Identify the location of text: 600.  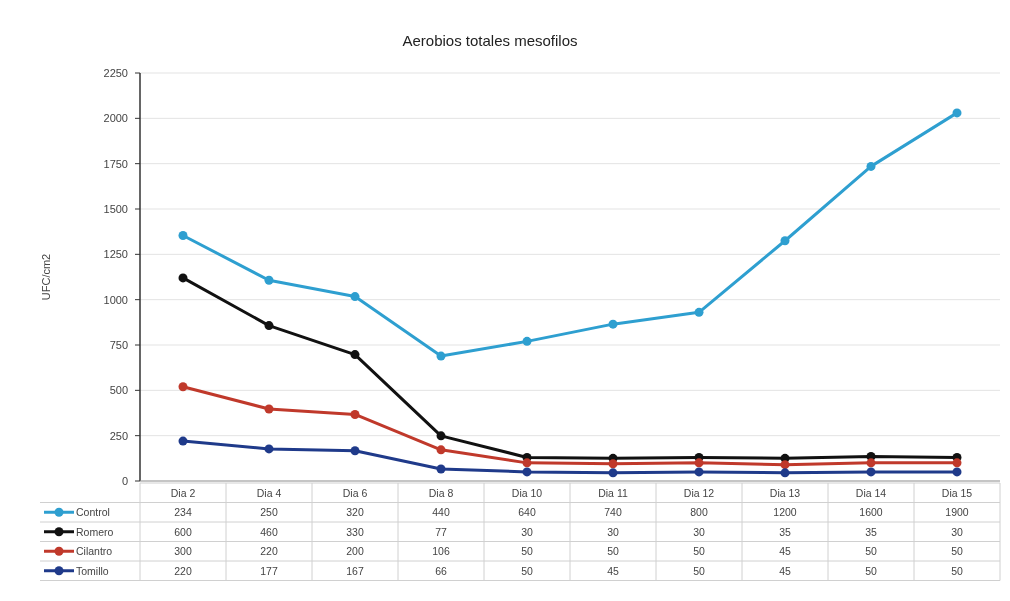
(183, 531).